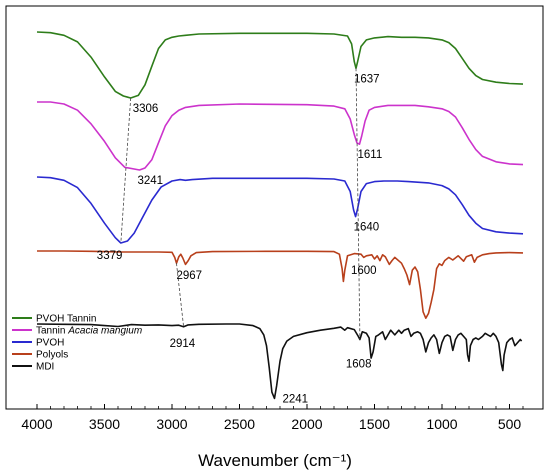  I want to click on peak-label-1600: 1600, so click(364, 271).